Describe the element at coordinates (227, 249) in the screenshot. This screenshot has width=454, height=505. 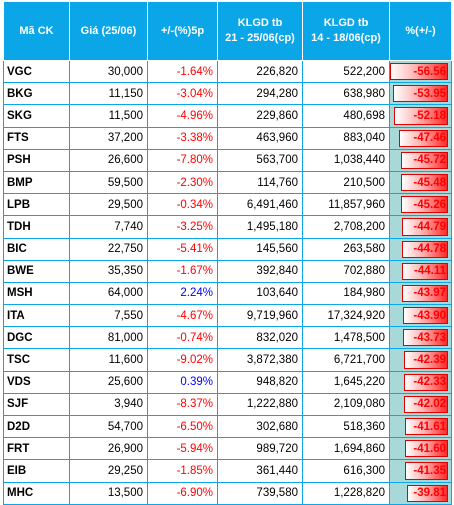
I see `table-row: BIC 22,750 -5.41% 145,560 263,580 -44.78` at that location.